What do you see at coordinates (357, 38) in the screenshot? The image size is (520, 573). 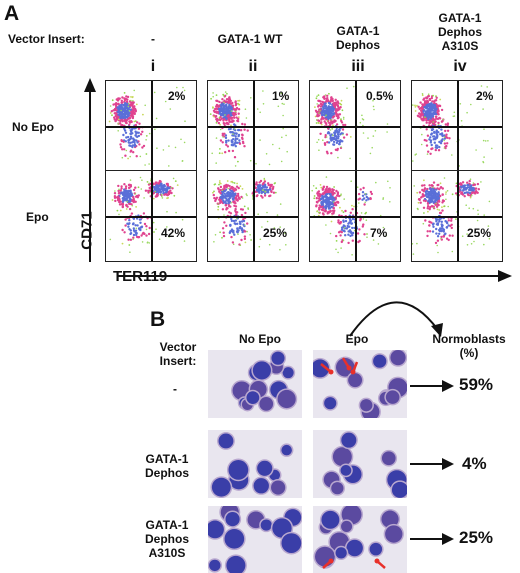 I see `col-insert-iii: GATA-1 Dephos` at bounding box center [357, 38].